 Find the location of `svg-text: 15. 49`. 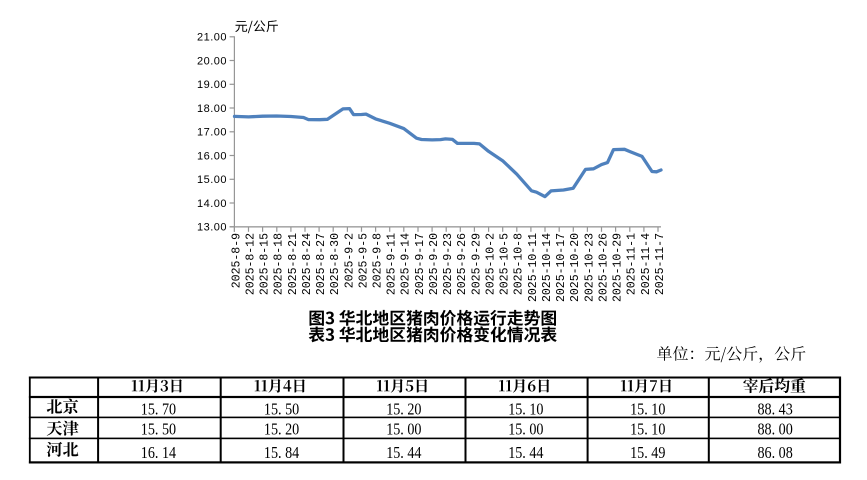

svg-text: 15. 49 is located at coordinates (647, 452).